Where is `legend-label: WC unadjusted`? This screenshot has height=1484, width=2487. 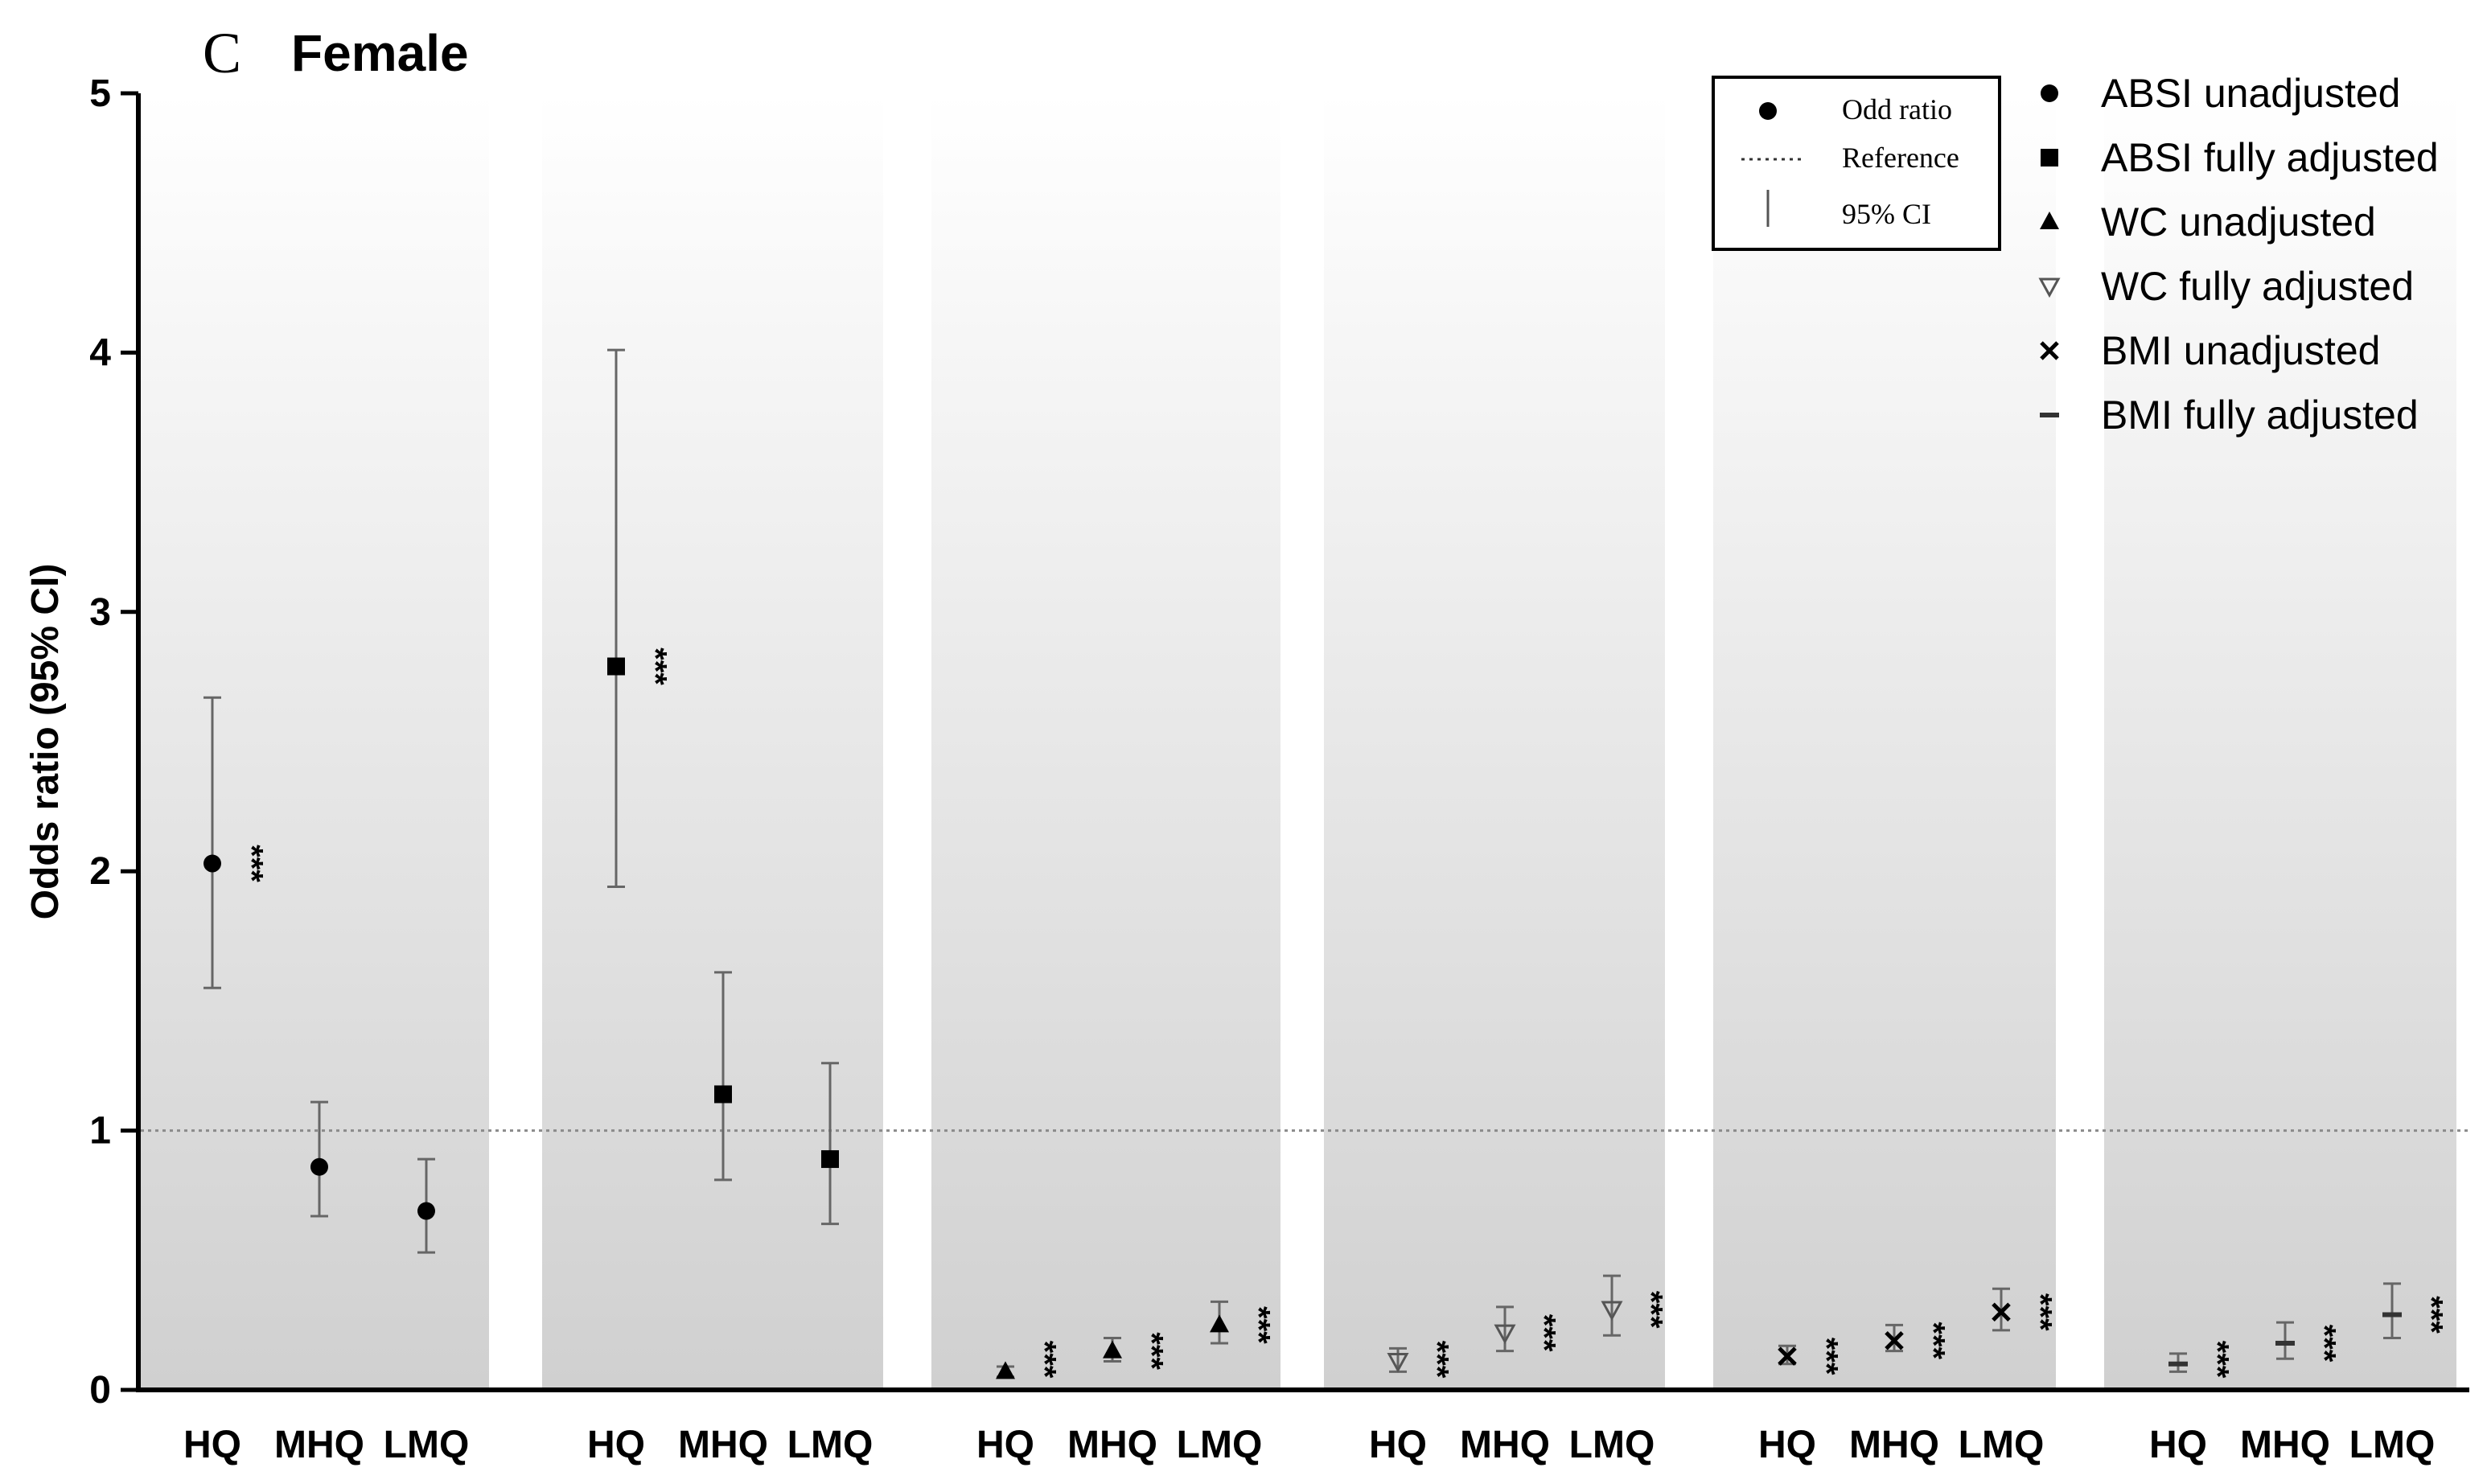 legend-label: WC unadjusted is located at coordinates (2238, 222).